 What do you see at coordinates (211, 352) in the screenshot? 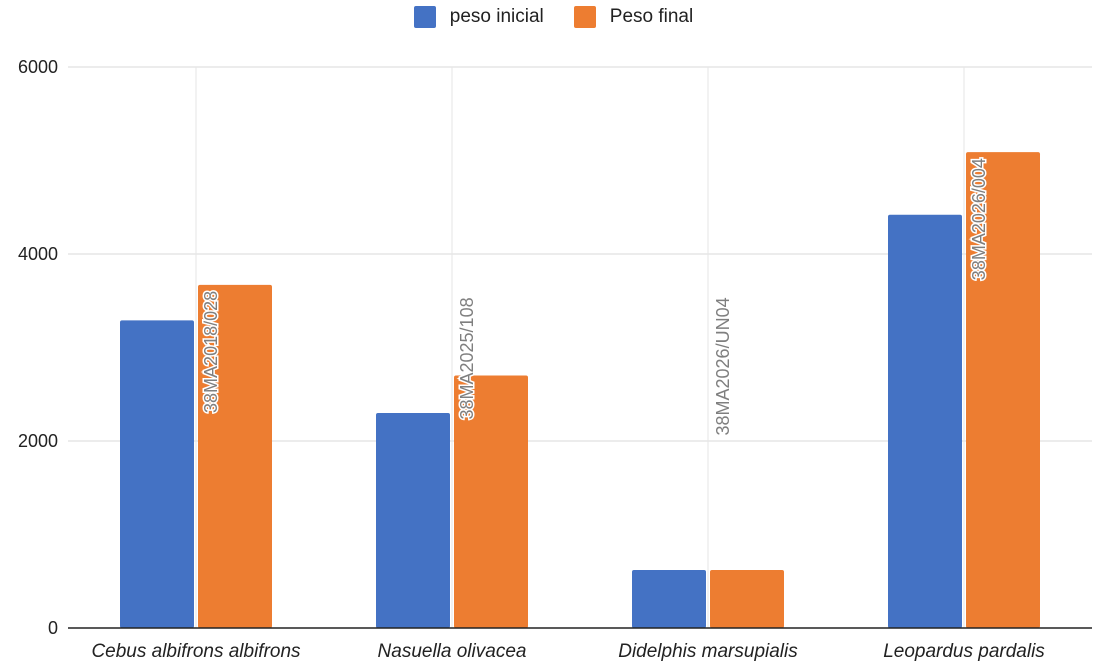
I see `annotation-label: 38MA2018/028` at bounding box center [211, 352].